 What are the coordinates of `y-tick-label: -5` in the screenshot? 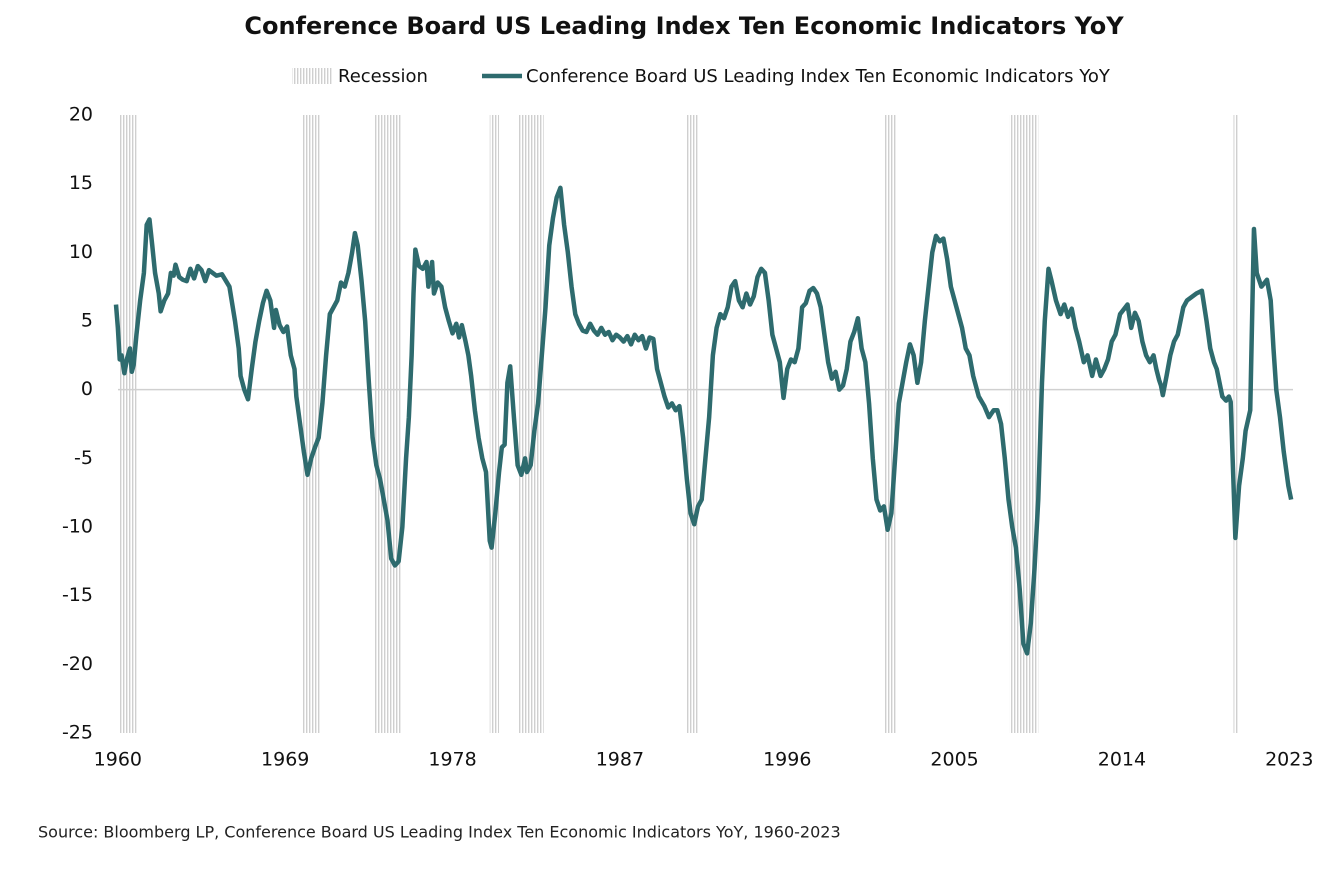 It's located at (83, 458).